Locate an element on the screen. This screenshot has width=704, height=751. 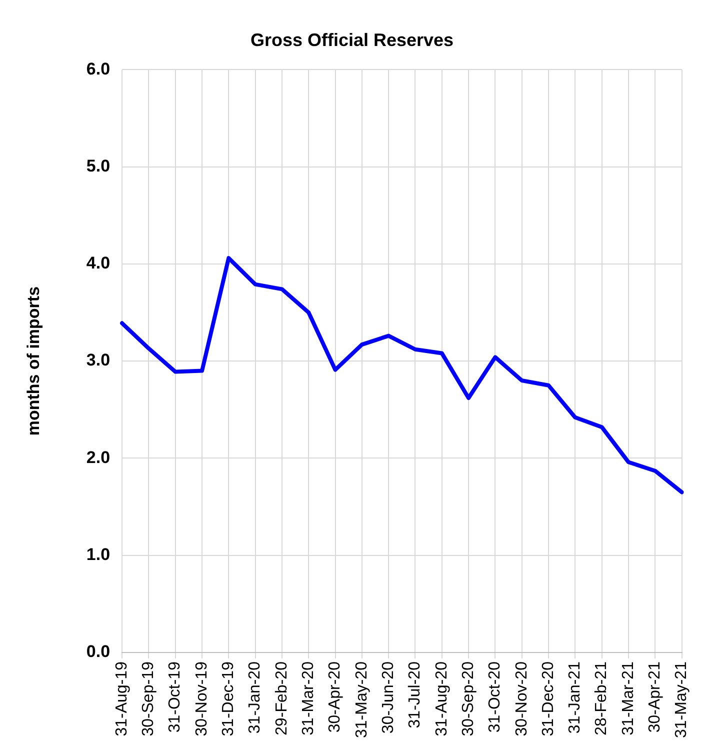
x-tick-label: 31-Mar-21 is located at coordinates (628, 698).